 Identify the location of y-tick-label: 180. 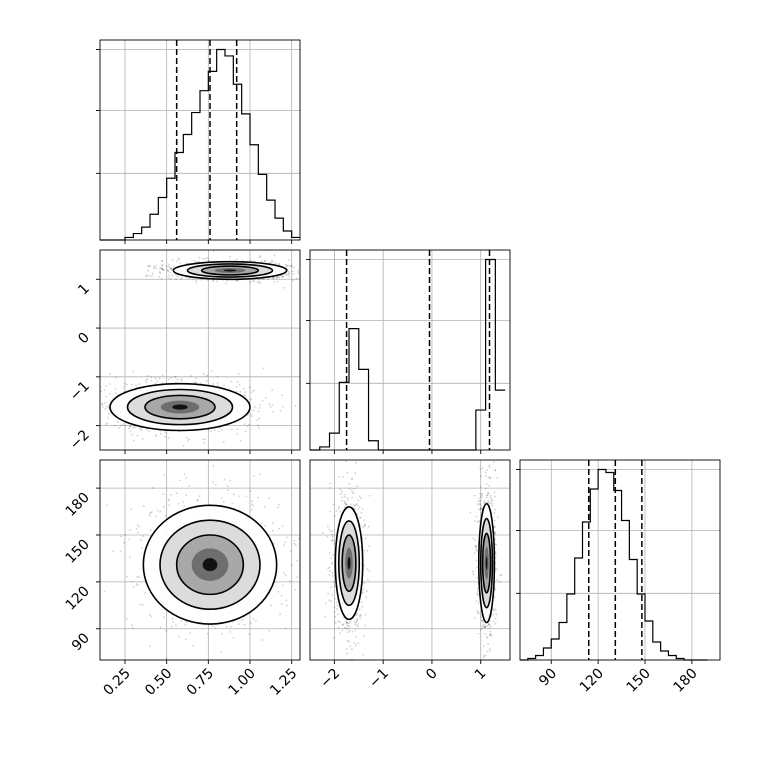
(78, 505).